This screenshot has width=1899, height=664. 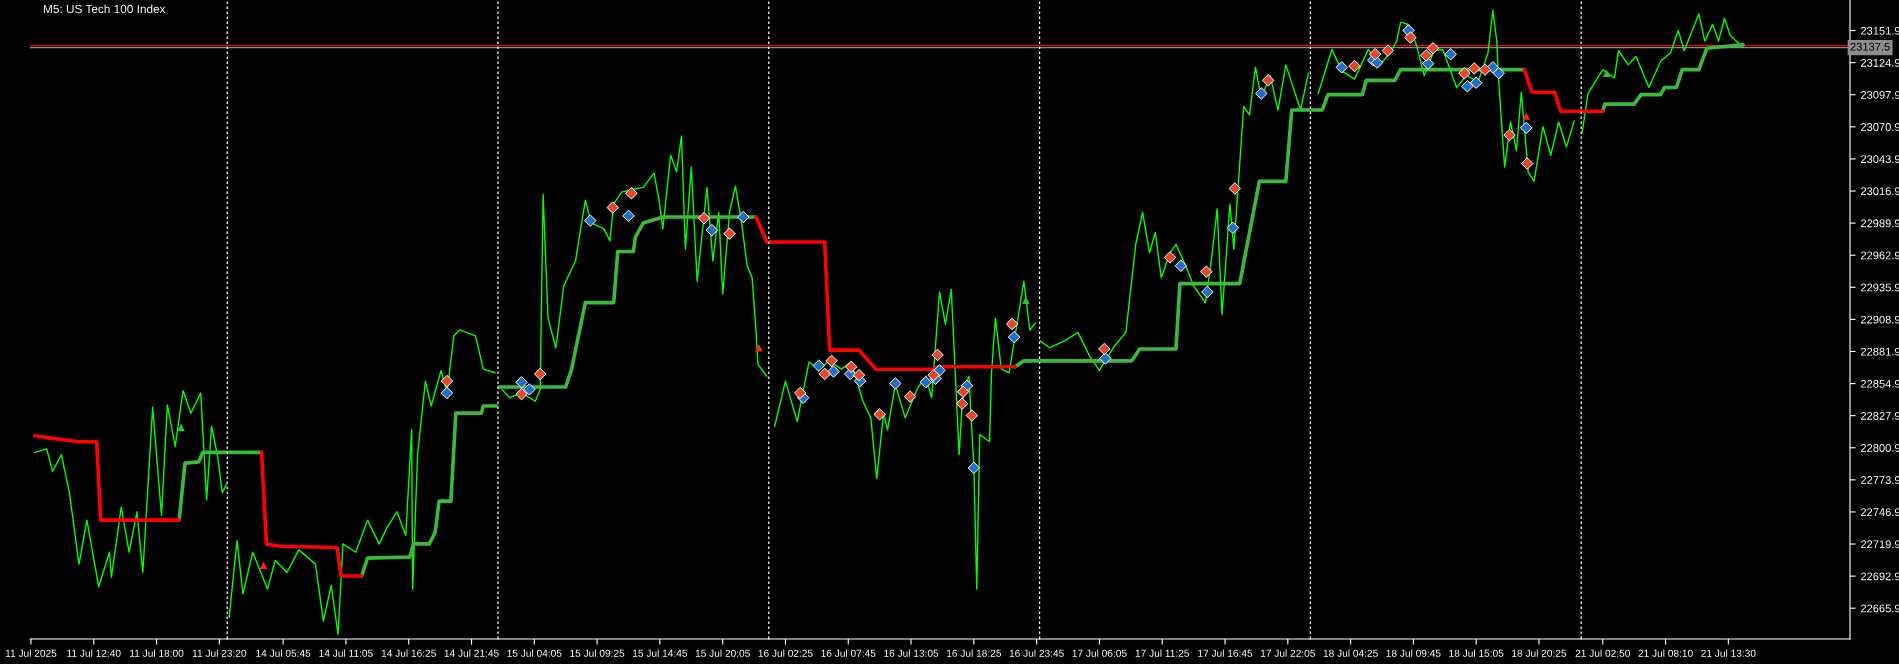 What do you see at coordinates (1099, 653) in the screenshot?
I see `x-tick-label: 17 Jul 06:05` at bounding box center [1099, 653].